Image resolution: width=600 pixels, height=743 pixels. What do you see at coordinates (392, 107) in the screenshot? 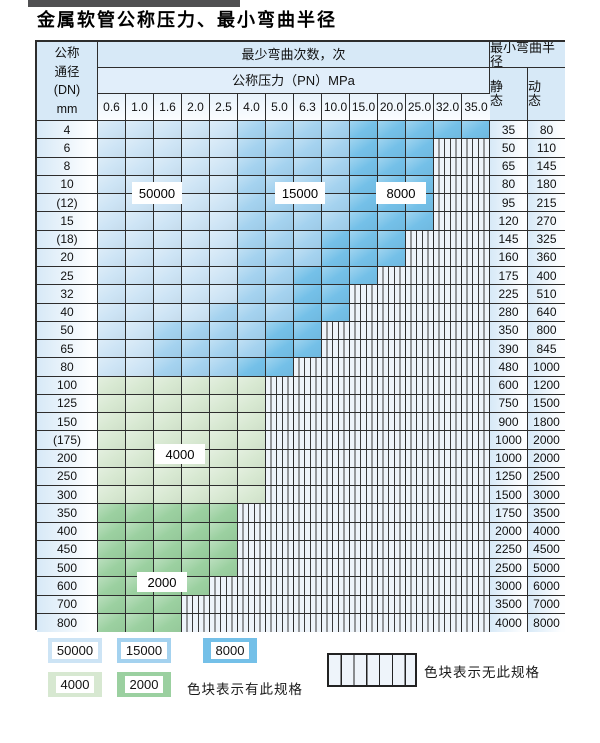
I see `pressure-tick: 20.0` at bounding box center [392, 107].